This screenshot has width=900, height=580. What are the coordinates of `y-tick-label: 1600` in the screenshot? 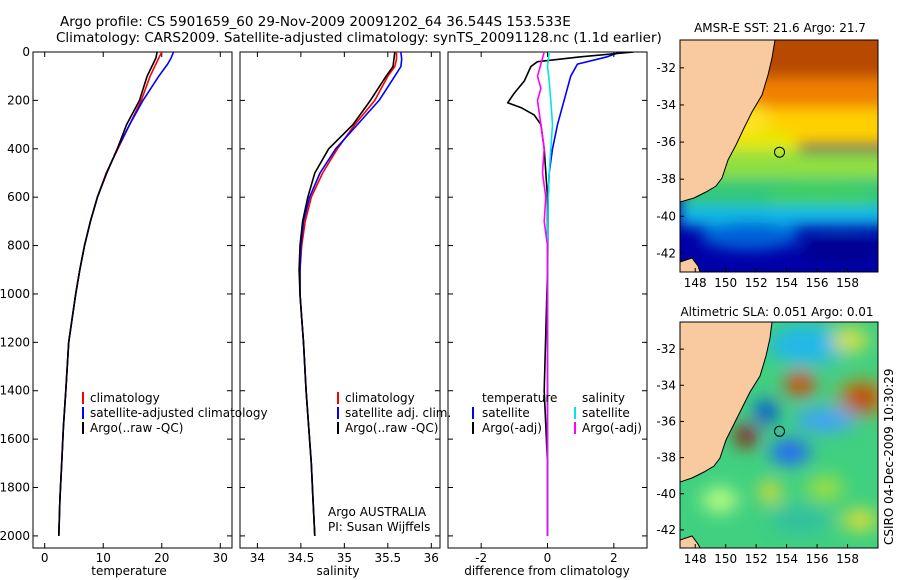 It's located at (15, 439).